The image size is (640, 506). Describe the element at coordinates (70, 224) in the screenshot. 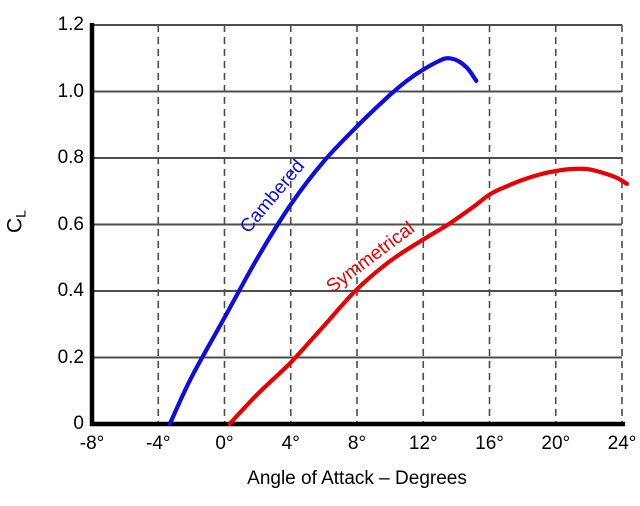

I see `y-tick-label: 0.6` at that location.